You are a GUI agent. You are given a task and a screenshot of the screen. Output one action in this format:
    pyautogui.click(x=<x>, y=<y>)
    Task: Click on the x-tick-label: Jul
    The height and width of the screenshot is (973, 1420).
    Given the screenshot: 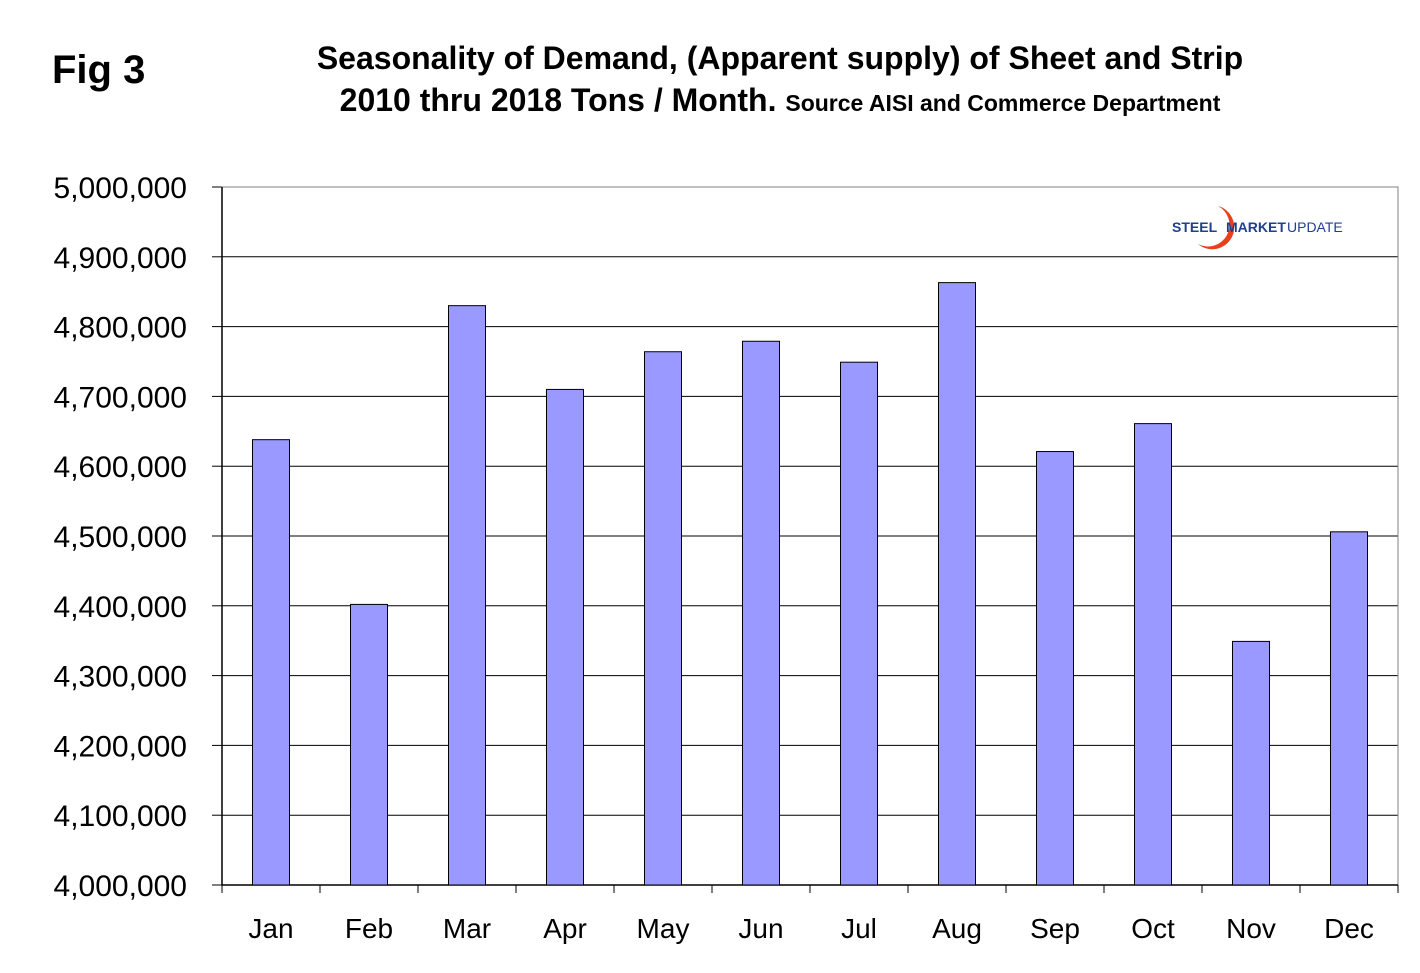 What is the action you would take?
    pyautogui.click(x=859, y=928)
    